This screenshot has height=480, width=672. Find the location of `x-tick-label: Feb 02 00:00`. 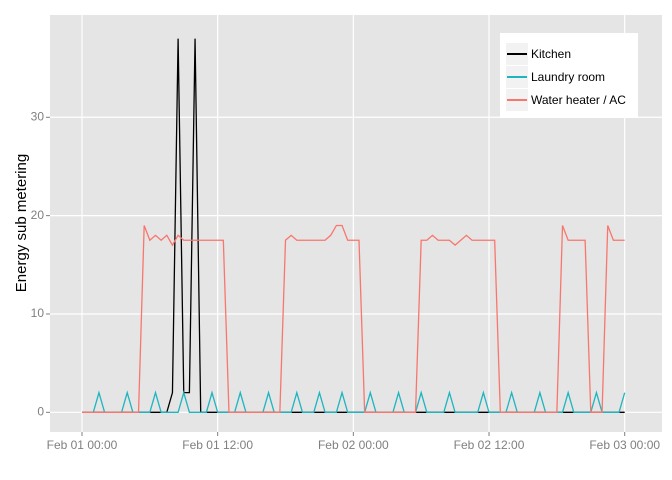

x-tick-label: Feb 02 00:00 is located at coordinates (353, 445).